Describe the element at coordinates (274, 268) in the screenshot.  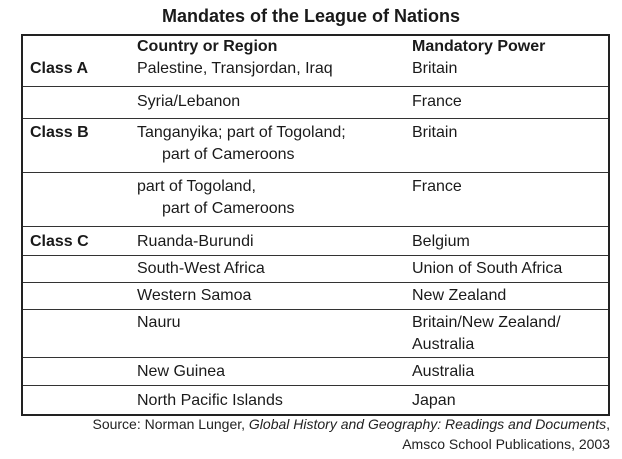
I see `country-cell: South-West Africa` at that location.